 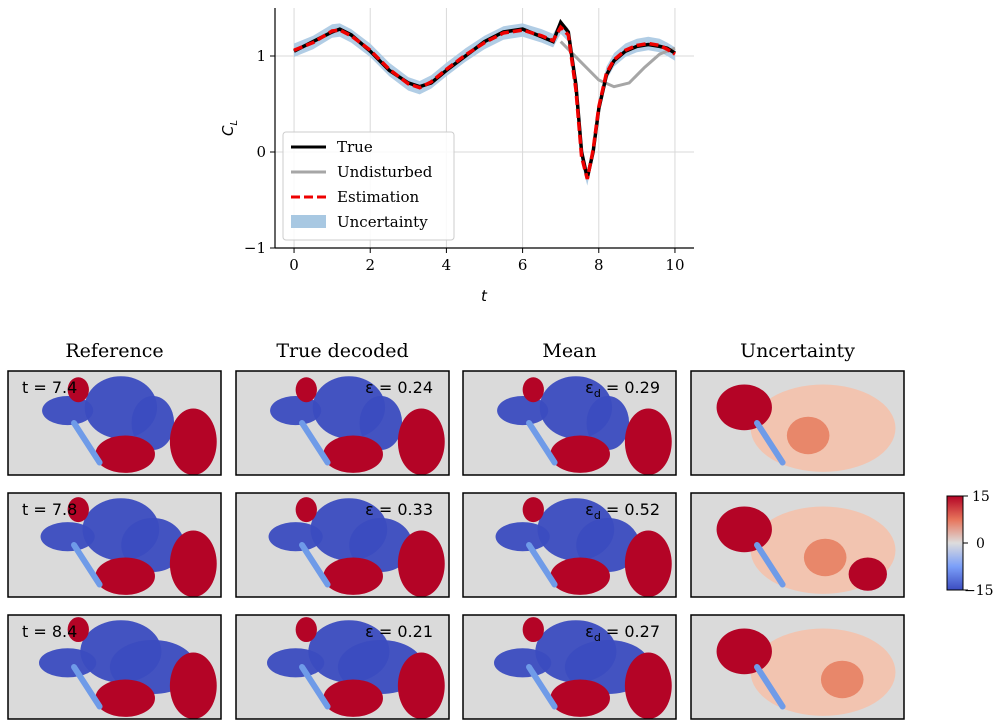 I want to click on legend-label-uncertainty: Uncertainty, so click(x=382, y=222).